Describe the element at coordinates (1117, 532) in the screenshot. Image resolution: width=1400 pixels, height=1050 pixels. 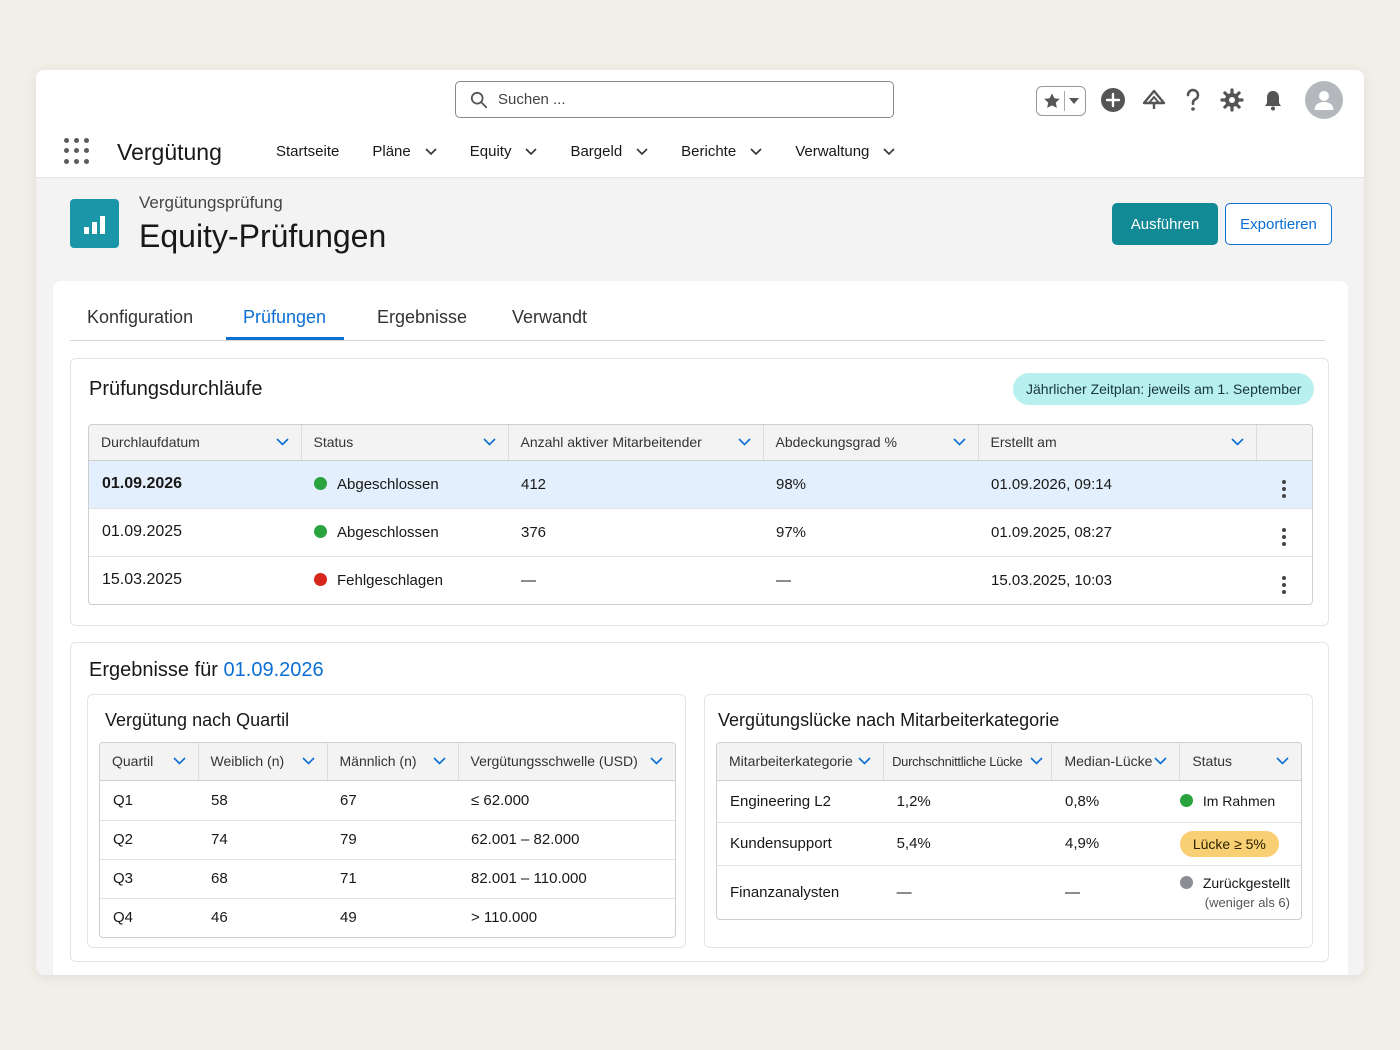
I see `run-created: 01.09.2025, 08:27` at that location.